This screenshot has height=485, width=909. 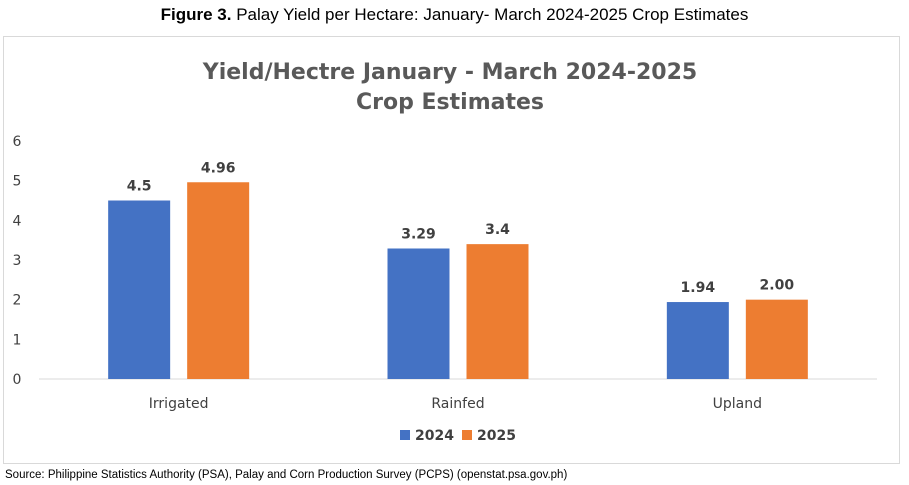 What do you see at coordinates (17, 142) in the screenshot?
I see `y-tick-label: 6` at bounding box center [17, 142].